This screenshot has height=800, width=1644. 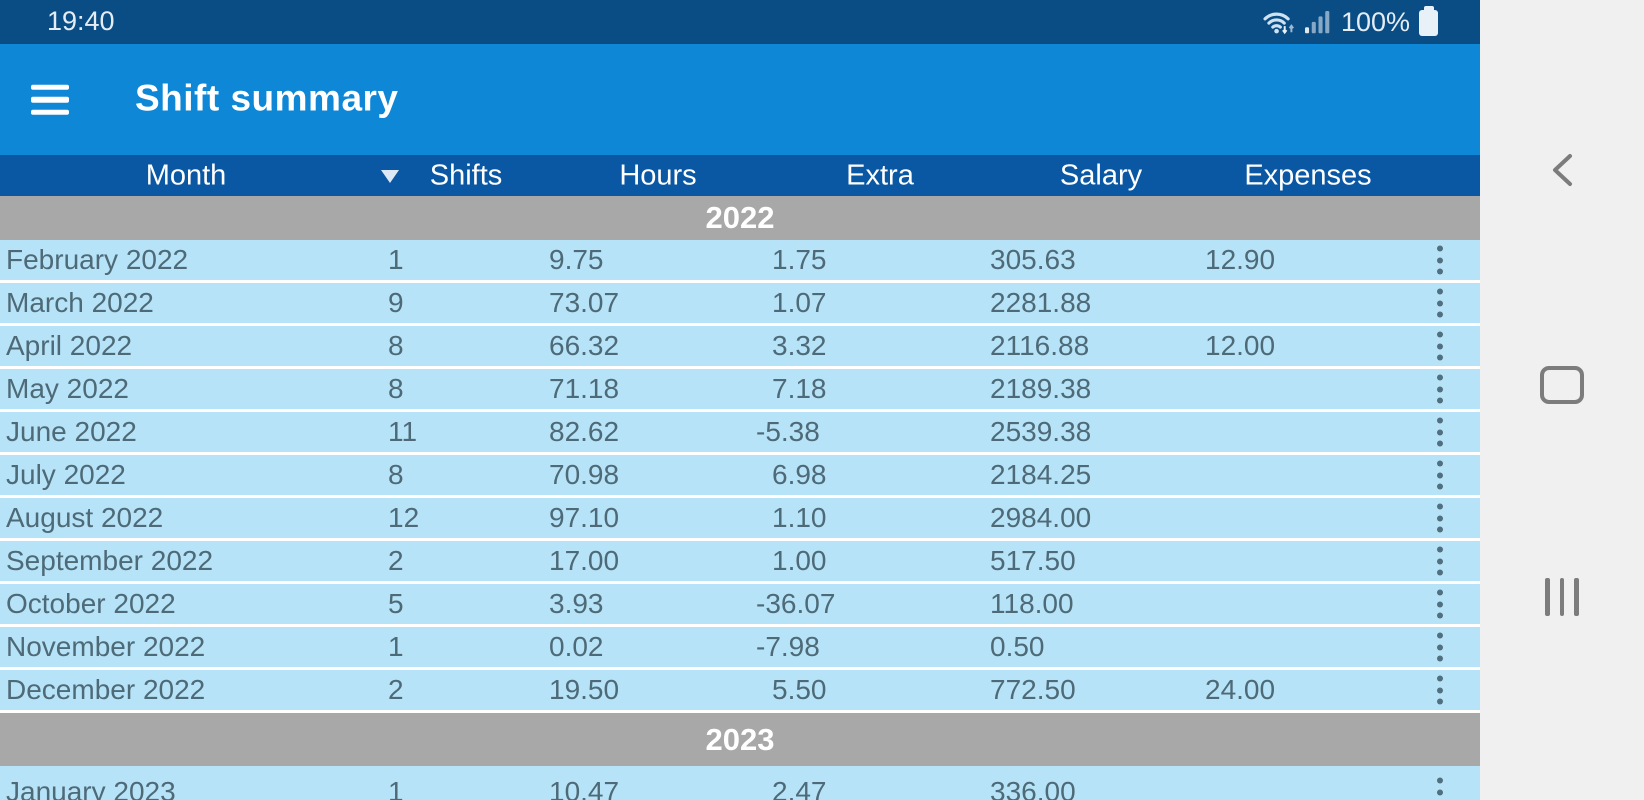 I want to click on cell-month: October 2022, so click(x=91, y=603).